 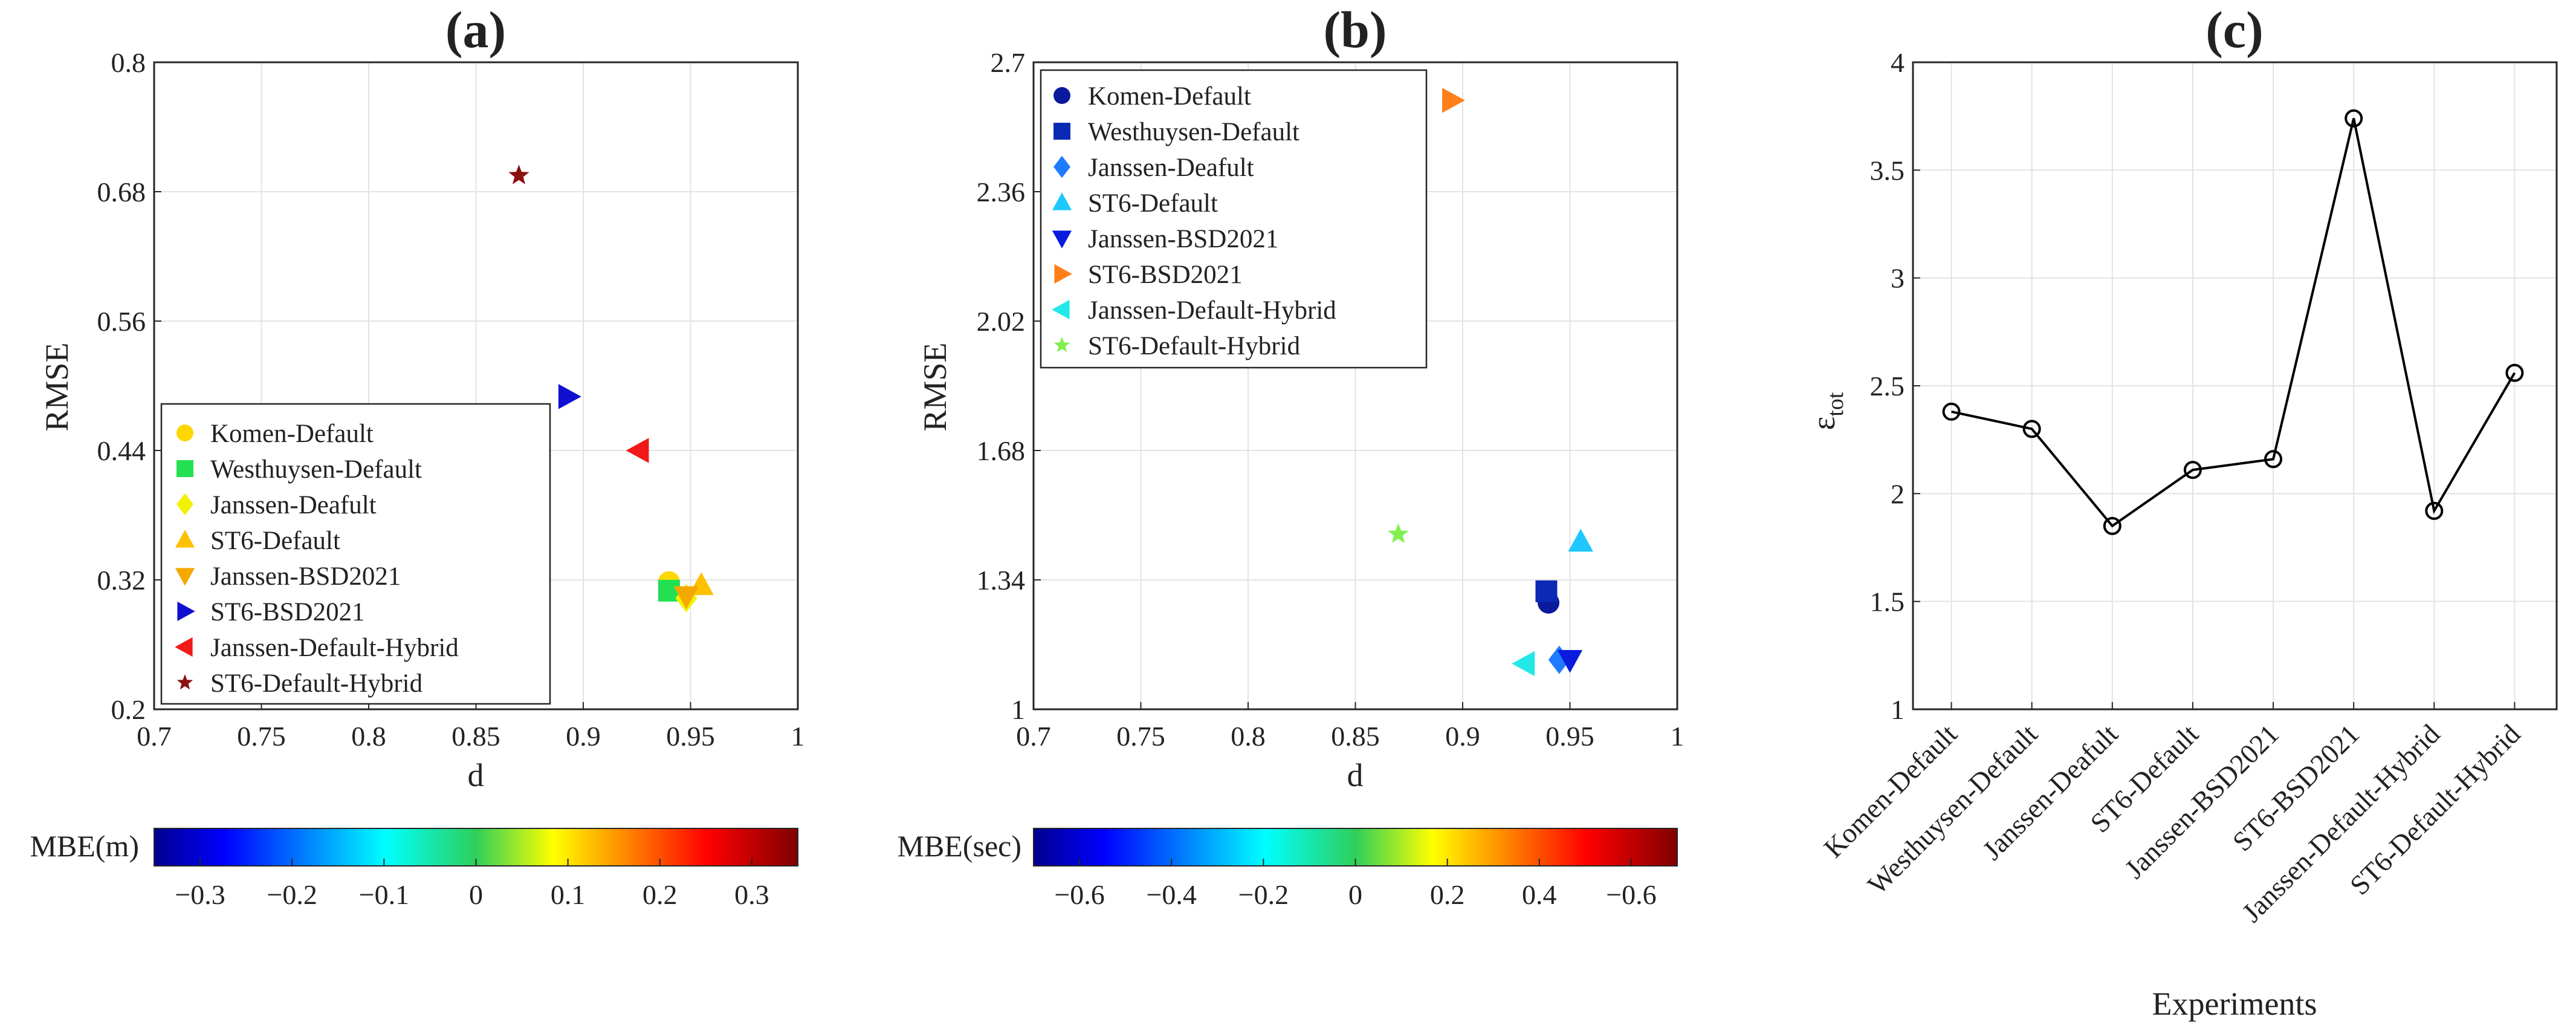 I want to click on panel-c-line-markers, so click(x=2233, y=322).